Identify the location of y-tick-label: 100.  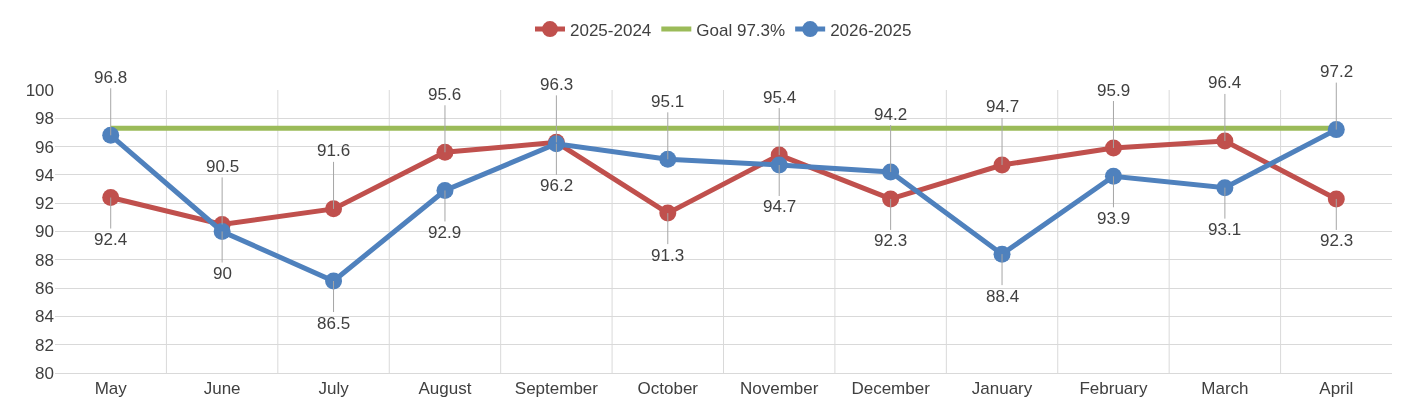
(39, 90).